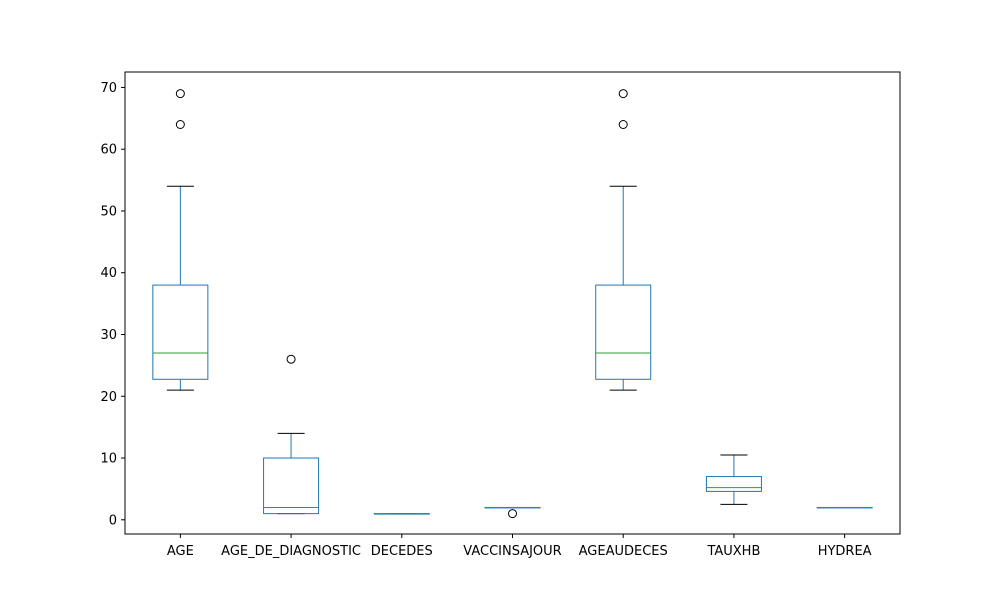 The width and height of the screenshot is (1000, 600). Describe the element at coordinates (845, 551) in the screenshot. I see `x-tick-label: HYDREA` at that location.